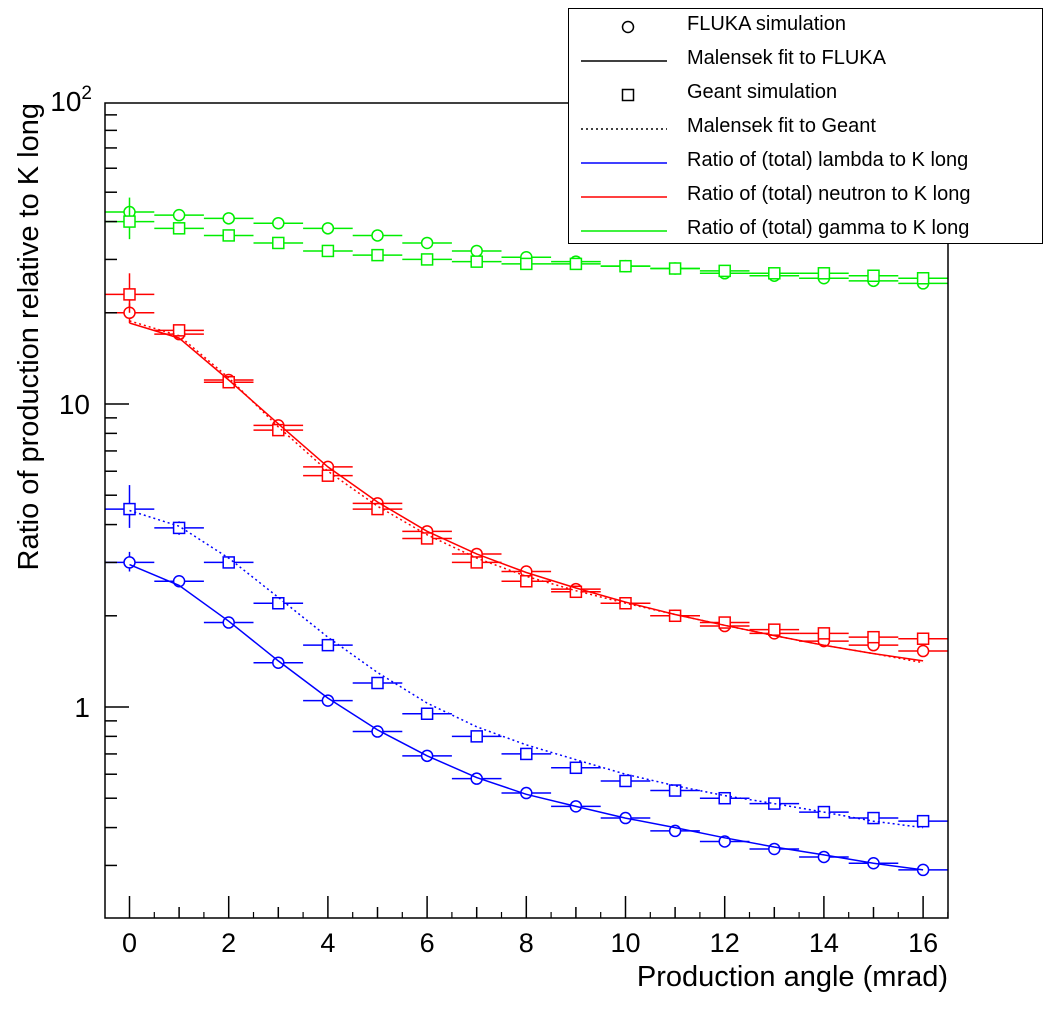 This screenshot has width=1053, height=1021. Describe the element at coordinates (762, 92) in the screenshot. I see `legend-label: Geant simulation` at that location.